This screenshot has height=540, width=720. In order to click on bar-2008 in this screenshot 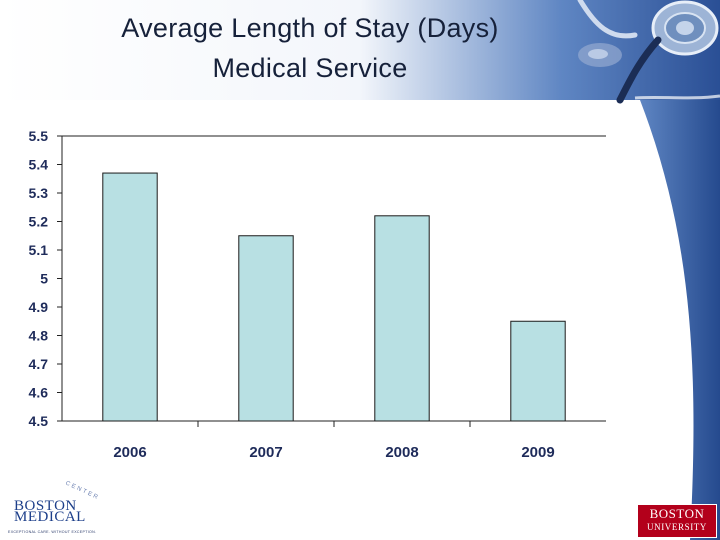, I will do `click(402, 318)`.